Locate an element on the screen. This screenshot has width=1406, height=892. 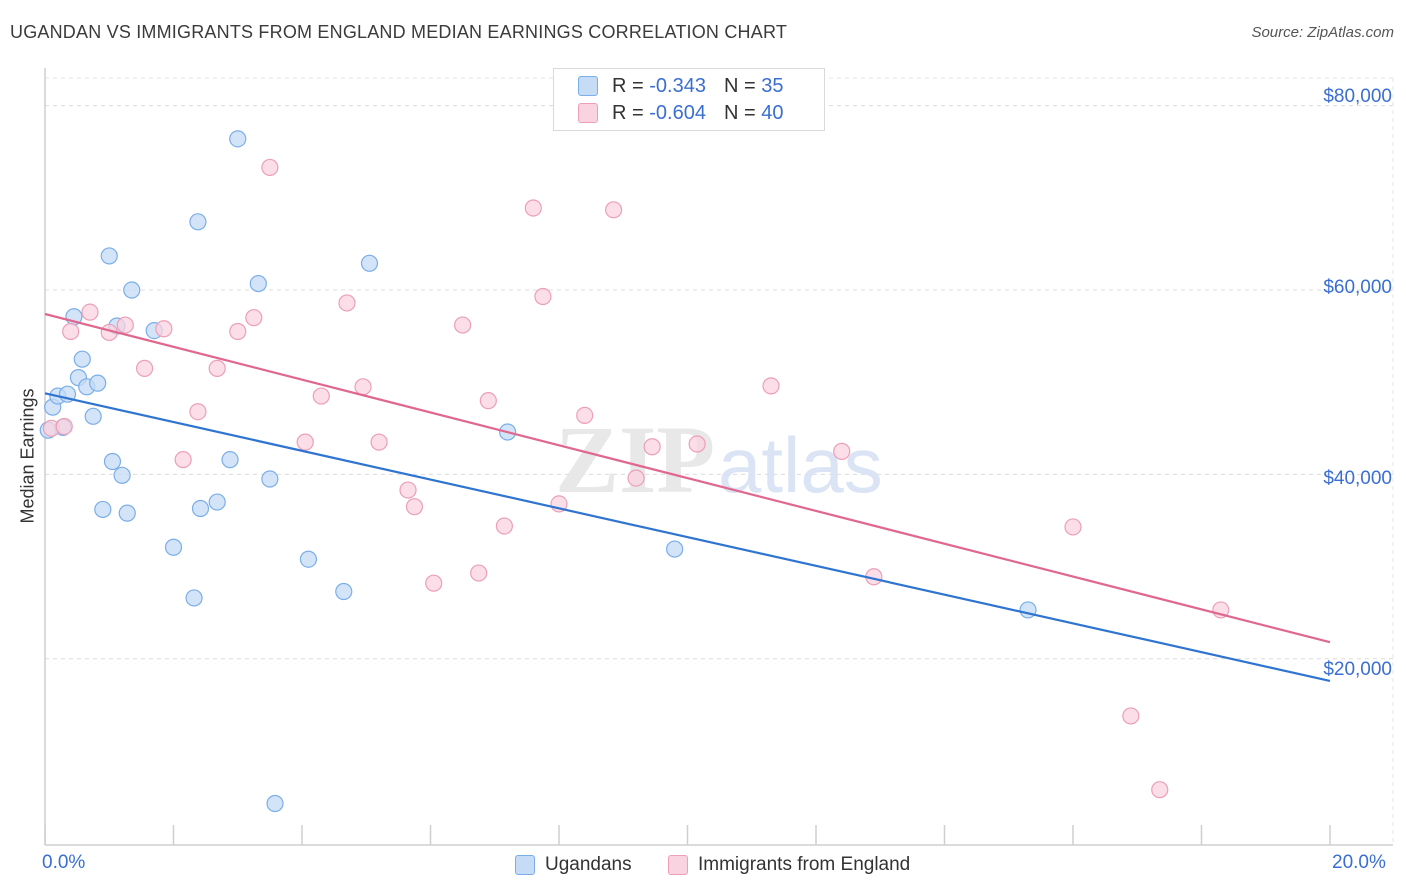
stats-legend-row-ugandans: R = -0.343 N = 35 is located at coordinates (680, 86).